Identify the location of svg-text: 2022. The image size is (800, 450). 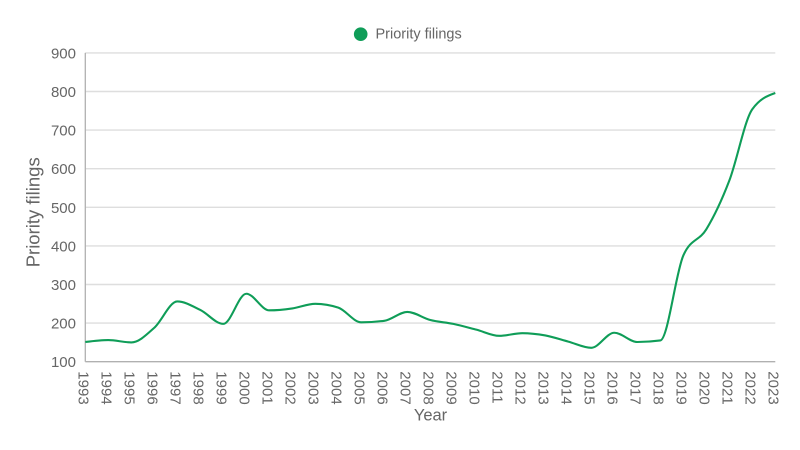
(750, 387).